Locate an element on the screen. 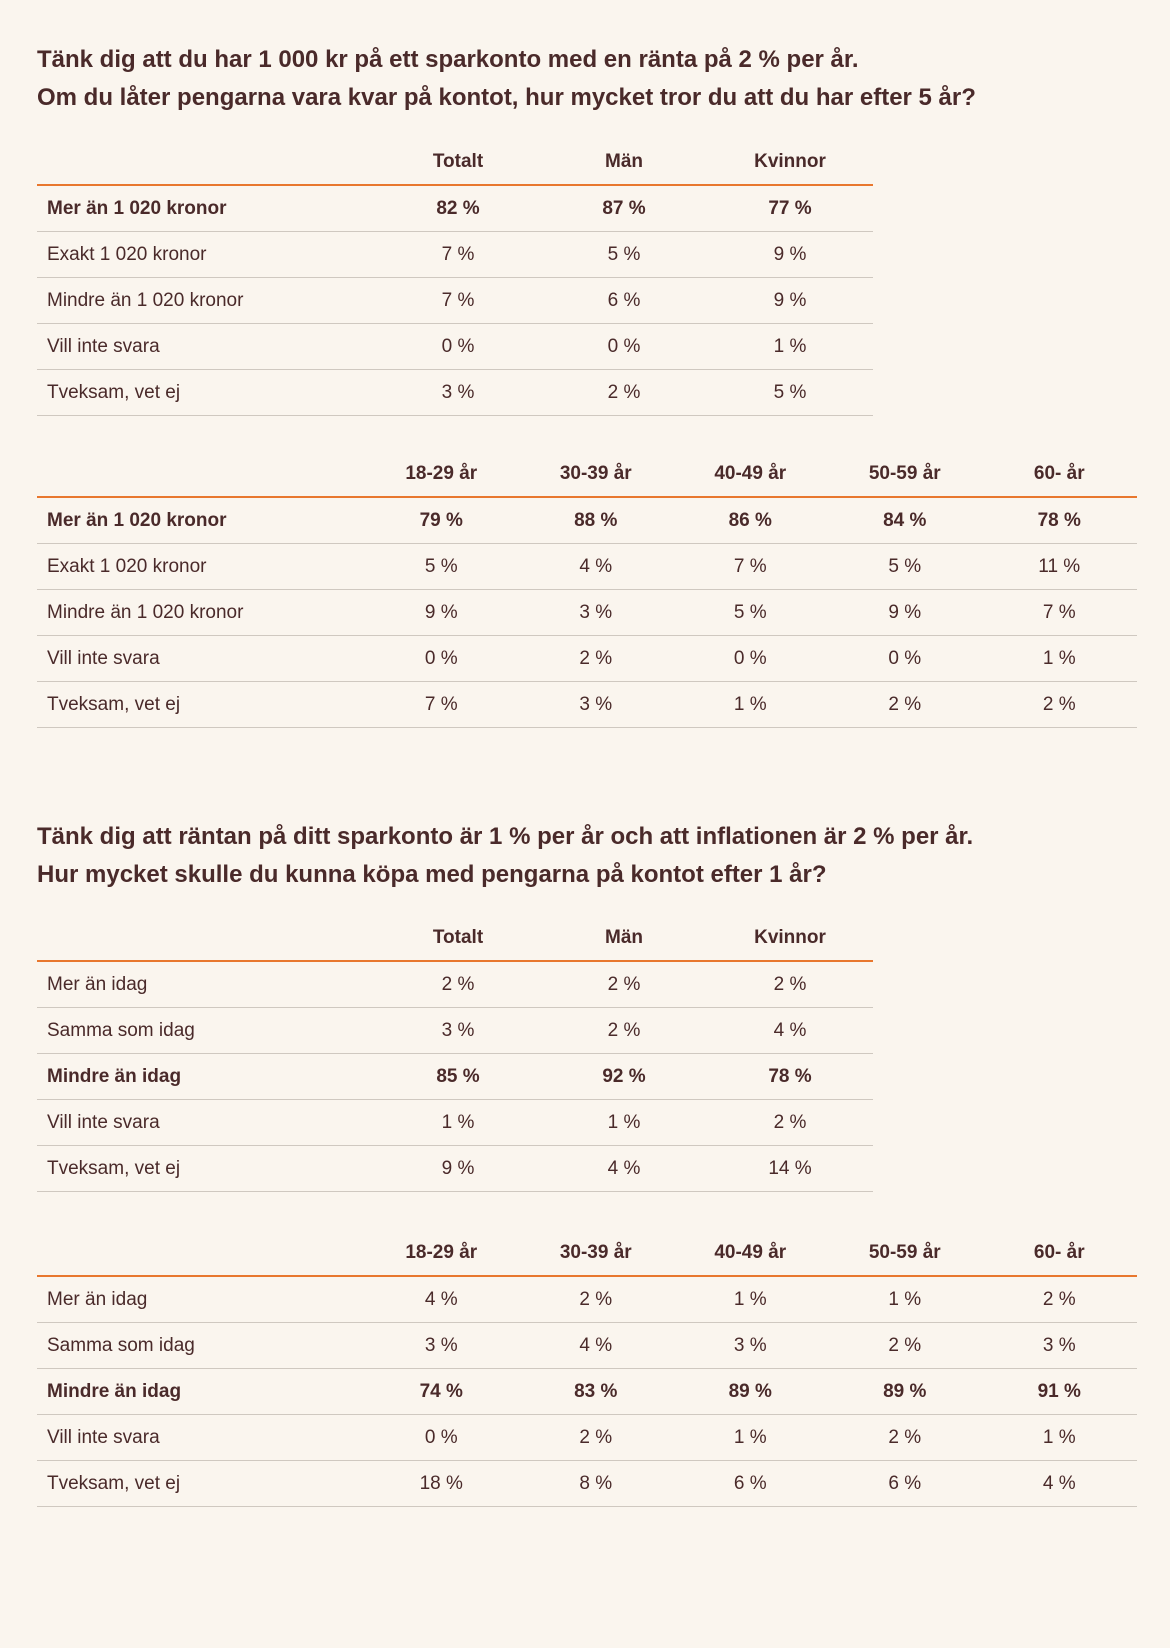  table-row: Mer än 1 020 kronor 82 % 87 % 77 % is located at coordinates (455, 208).